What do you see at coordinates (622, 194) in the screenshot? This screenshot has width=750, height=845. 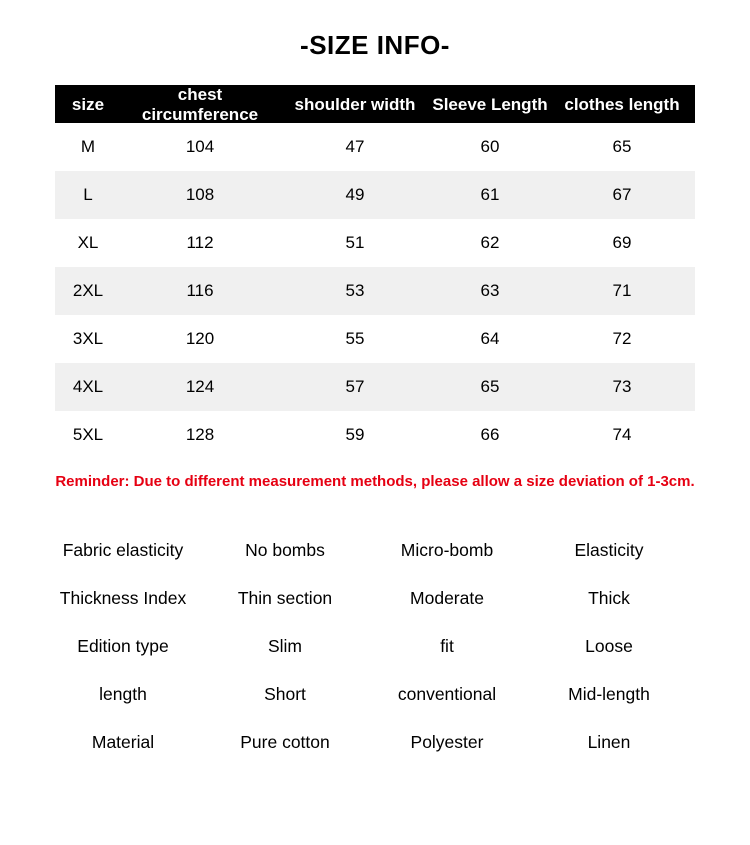 I see `clothes-cell: 67` at bounding box center [622, 194].